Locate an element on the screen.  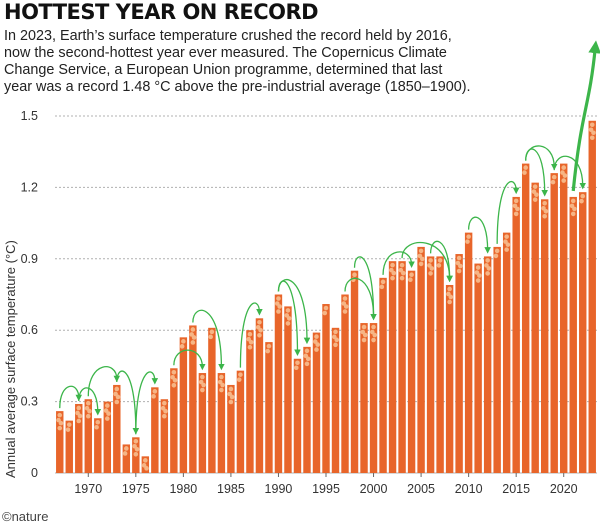
bar-1970 is located at coordinates (88, 436).